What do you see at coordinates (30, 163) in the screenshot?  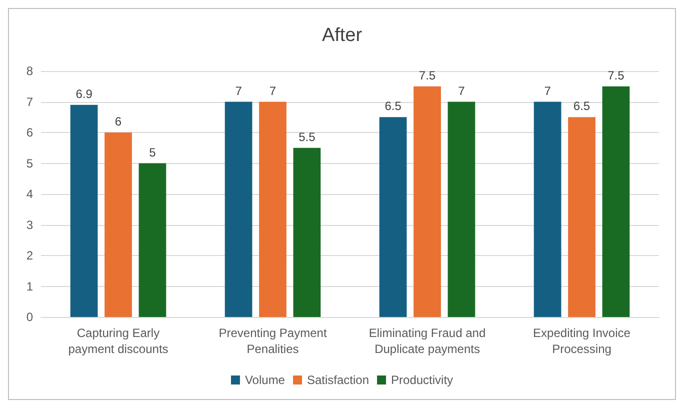 I see `y-tick-label: 5` at bounding box center [30, 163].